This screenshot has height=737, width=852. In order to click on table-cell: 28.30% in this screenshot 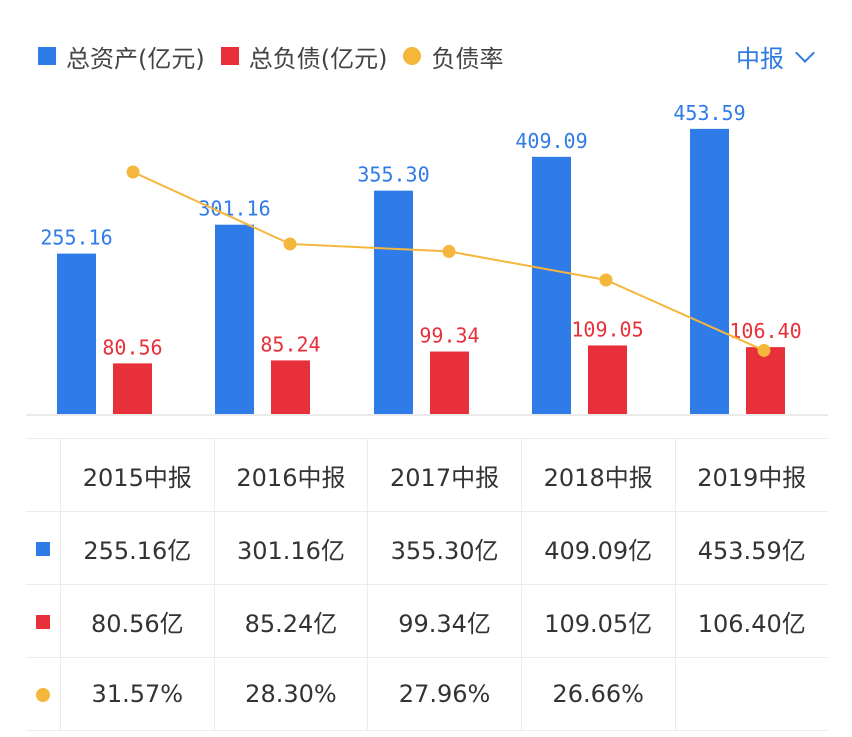, I will do `click(291, 694)`.